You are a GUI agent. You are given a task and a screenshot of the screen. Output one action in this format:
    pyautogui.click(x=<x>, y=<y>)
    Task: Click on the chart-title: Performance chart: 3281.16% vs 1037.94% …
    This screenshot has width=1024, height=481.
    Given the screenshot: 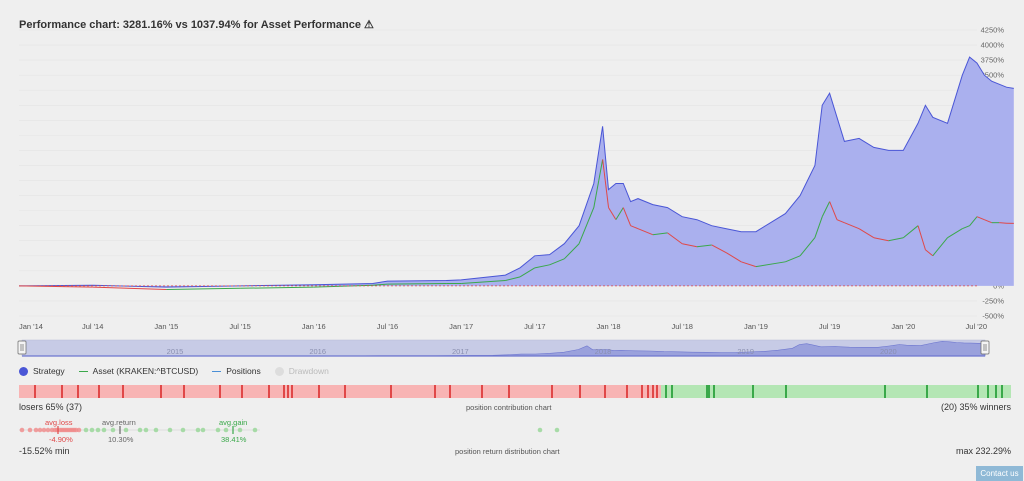 What is the action you would take?
    pyautogui.click(x=196, y=25)
    